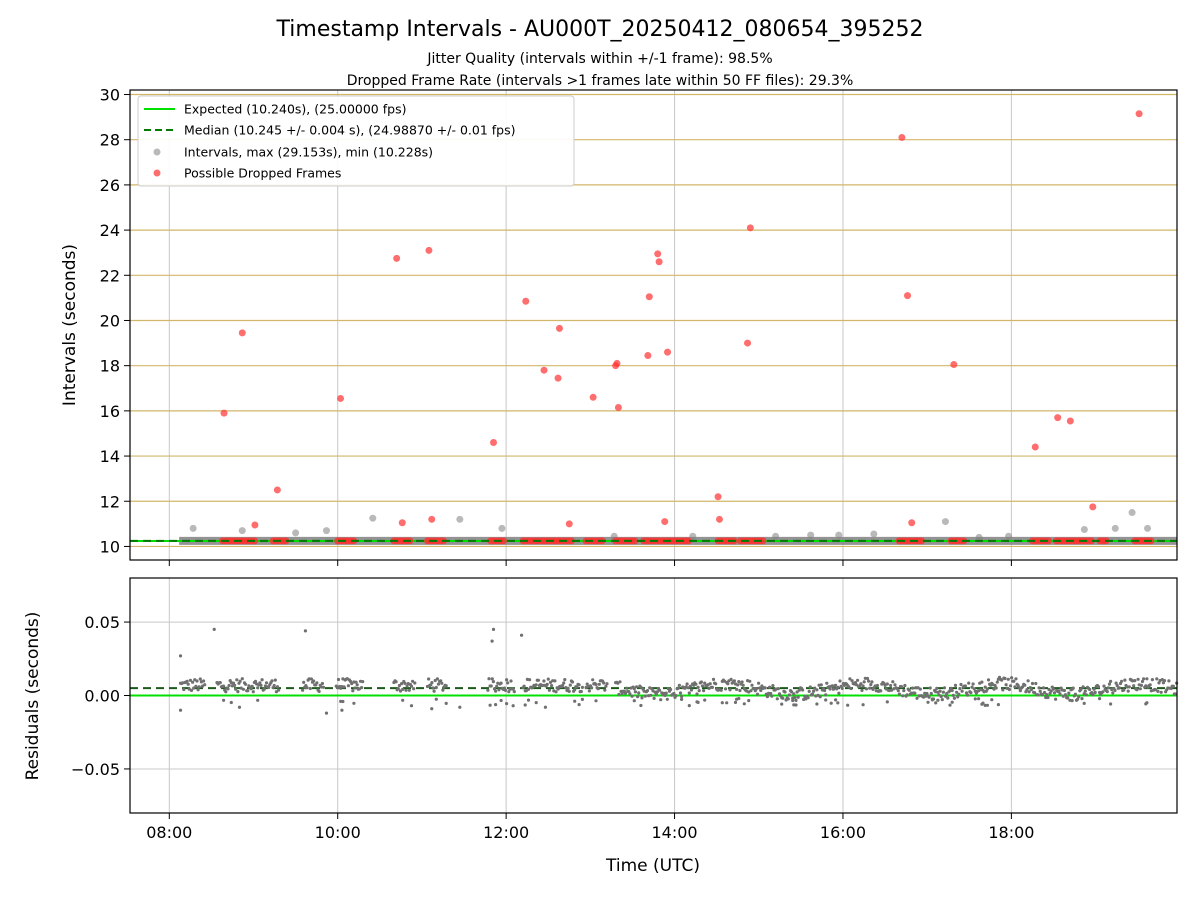 The height and width of the screenshot is (900, 1200). What do you see at coordinates (1011, 832) in the screenshot?
I see `x-tick-label: 18:00` at bounding box center [1011, 832].